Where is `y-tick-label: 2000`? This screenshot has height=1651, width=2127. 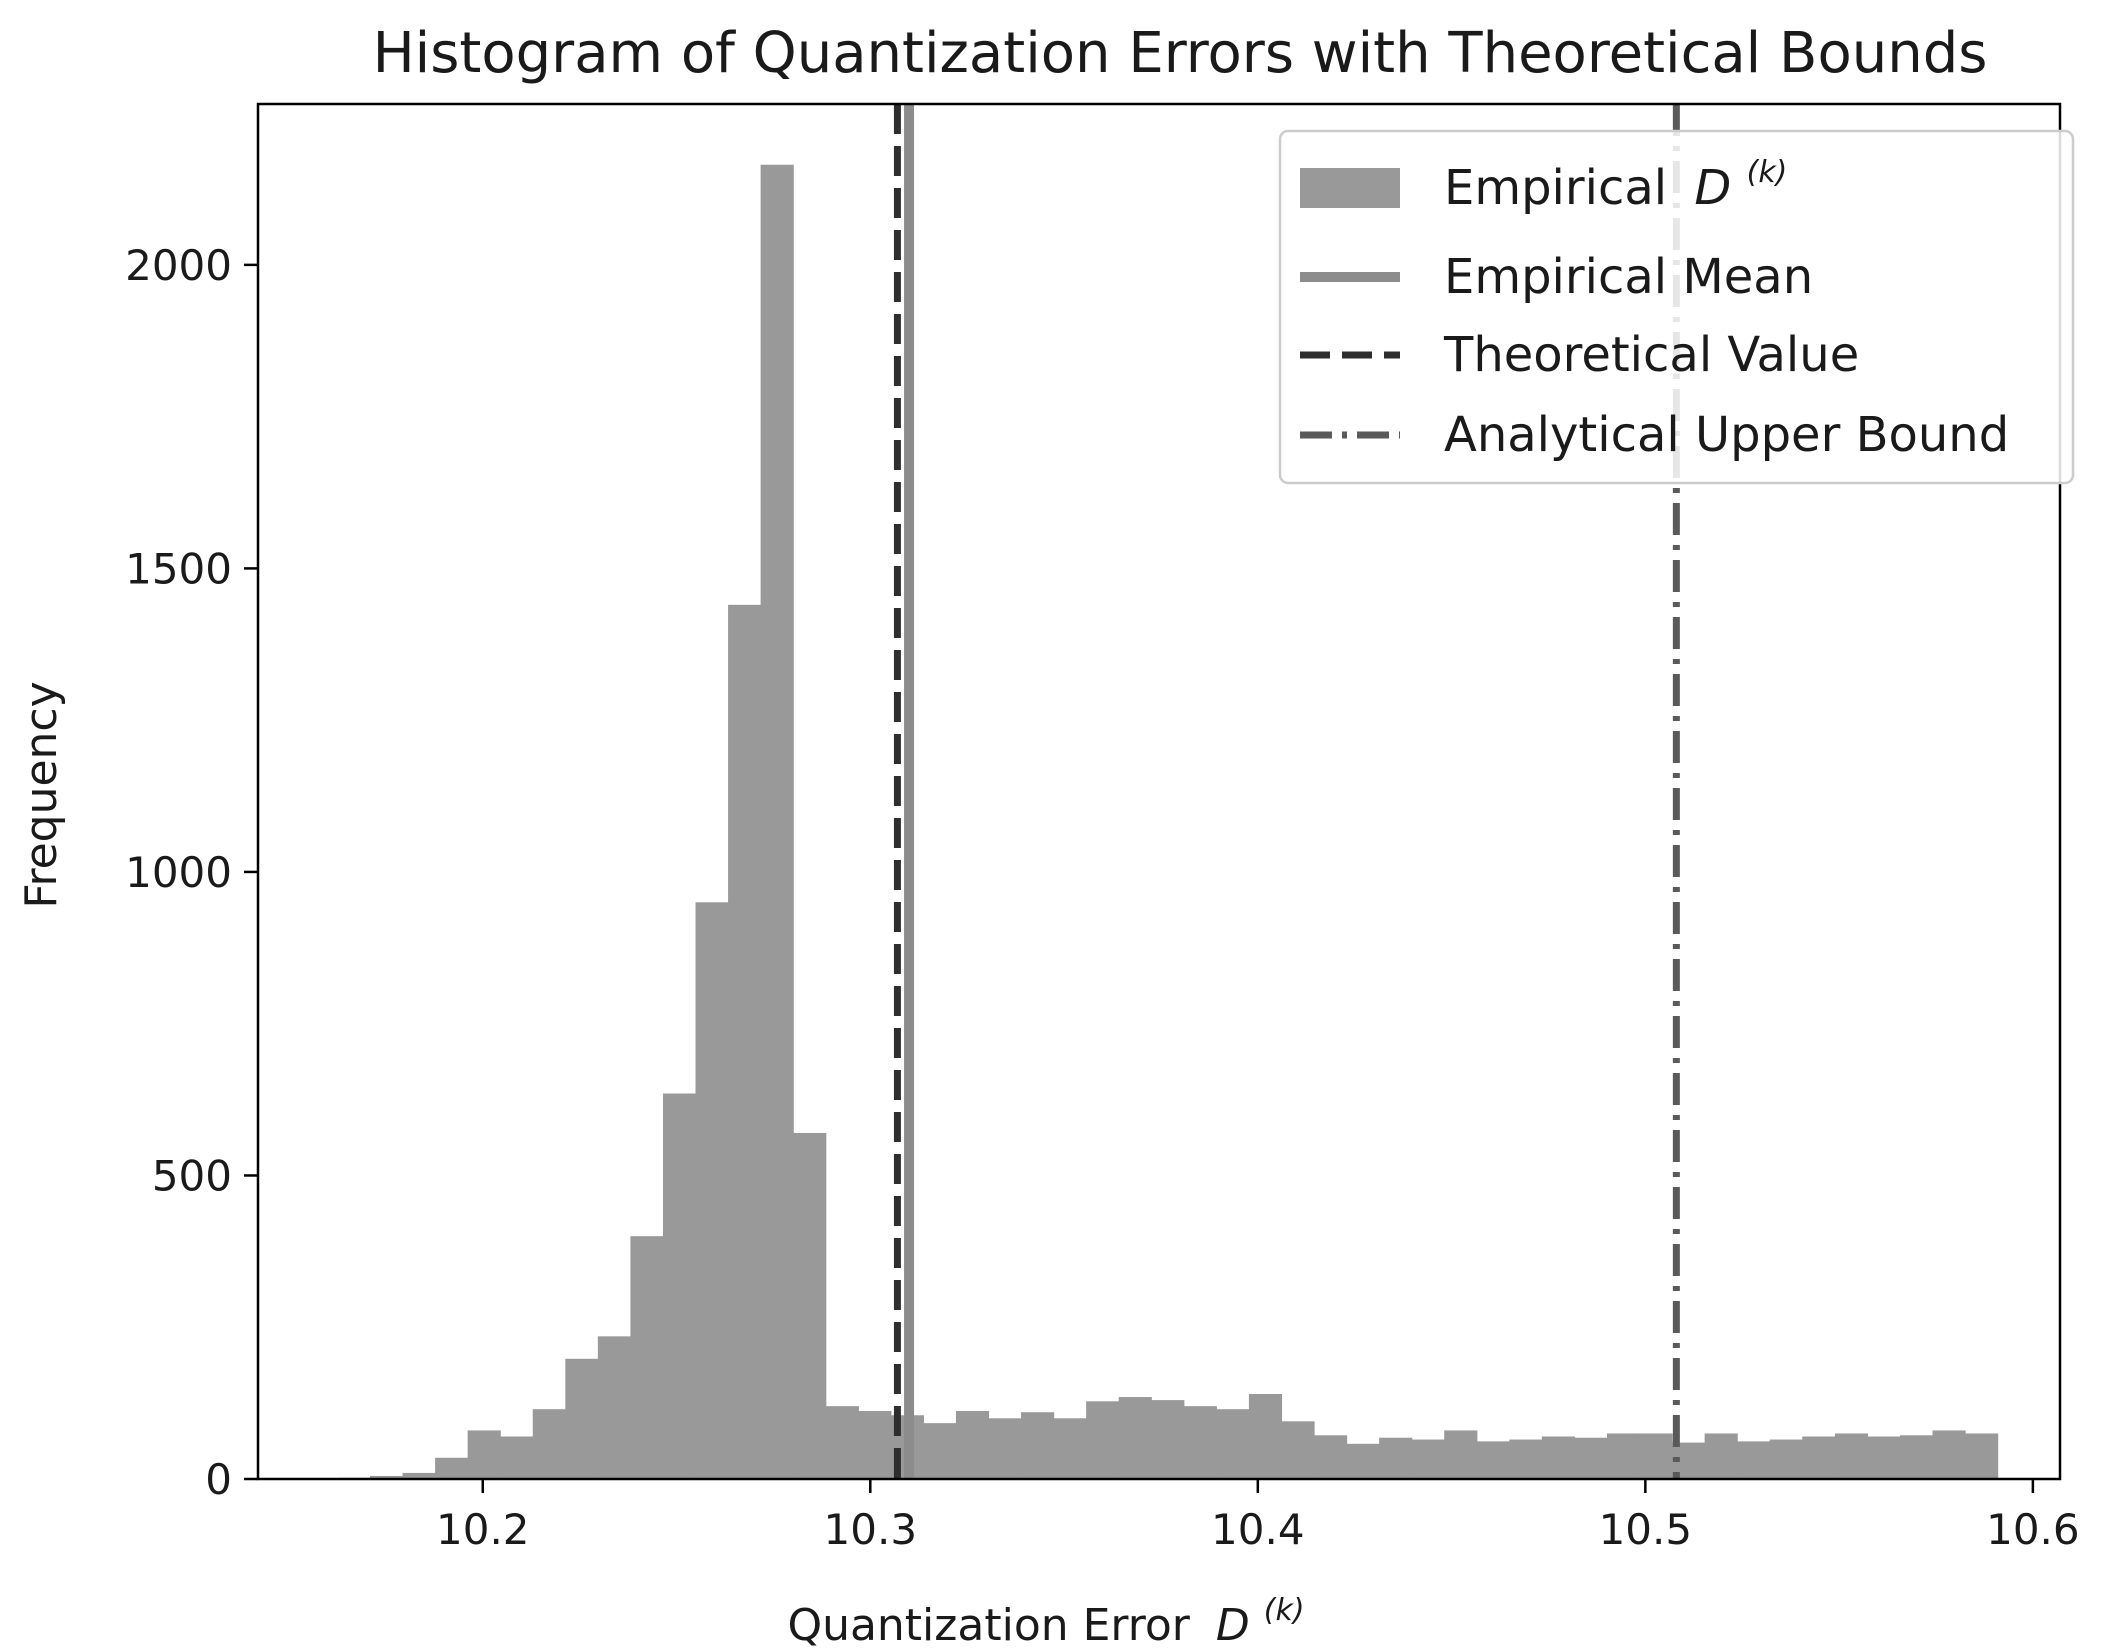 y-tick-label: 2000 is located at coordinates (178, 265).